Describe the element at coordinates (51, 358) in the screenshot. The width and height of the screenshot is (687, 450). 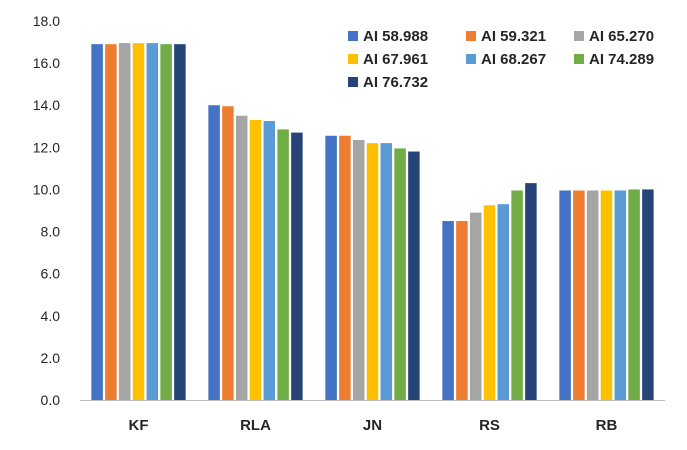
I see `y-tick-label: 2.0` at that location.